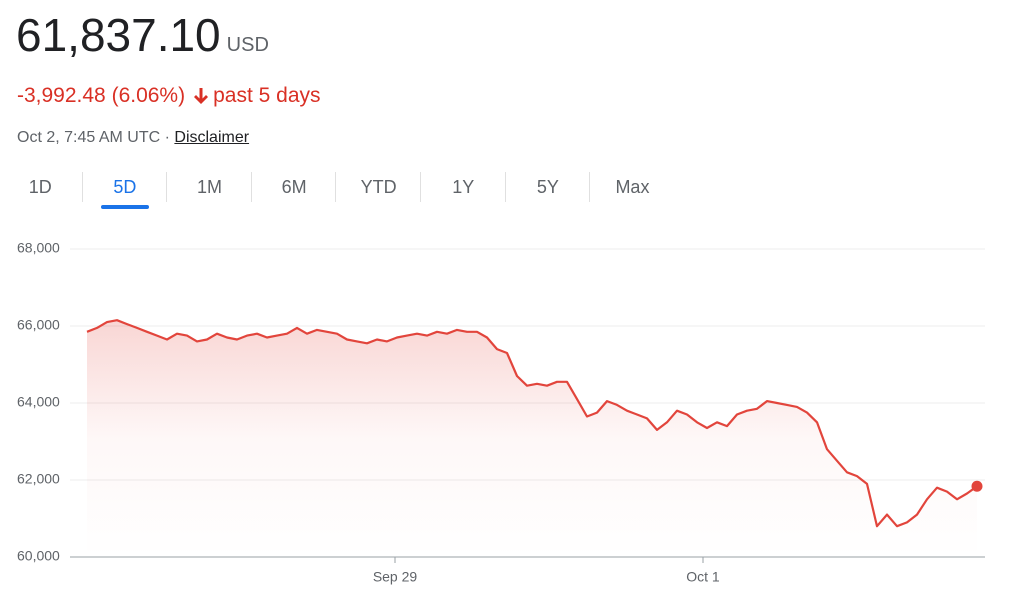 The image size is (1023, 598). I want to click on range-tab: 5Y, so click(548, 187).